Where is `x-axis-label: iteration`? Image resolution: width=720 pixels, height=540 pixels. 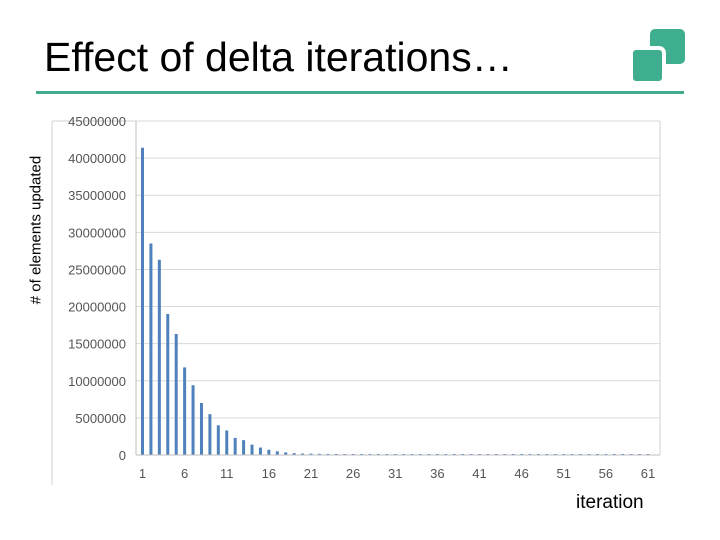 x-axis-label: iteration is located at coordinates (610, 502).